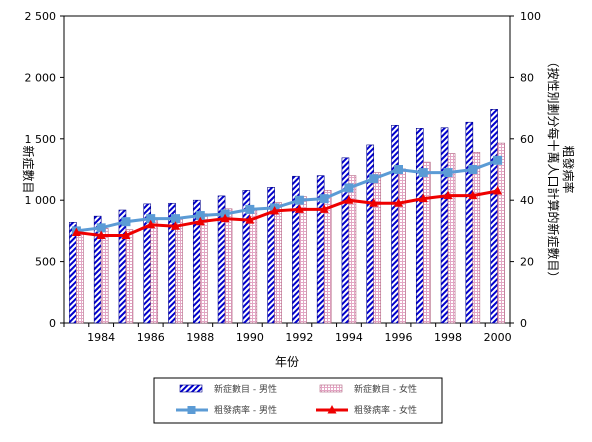  I want to click on y-right-axis-subtitle: （按性別劃分每十萬人口計算的新症數目）, so click(553, 169).